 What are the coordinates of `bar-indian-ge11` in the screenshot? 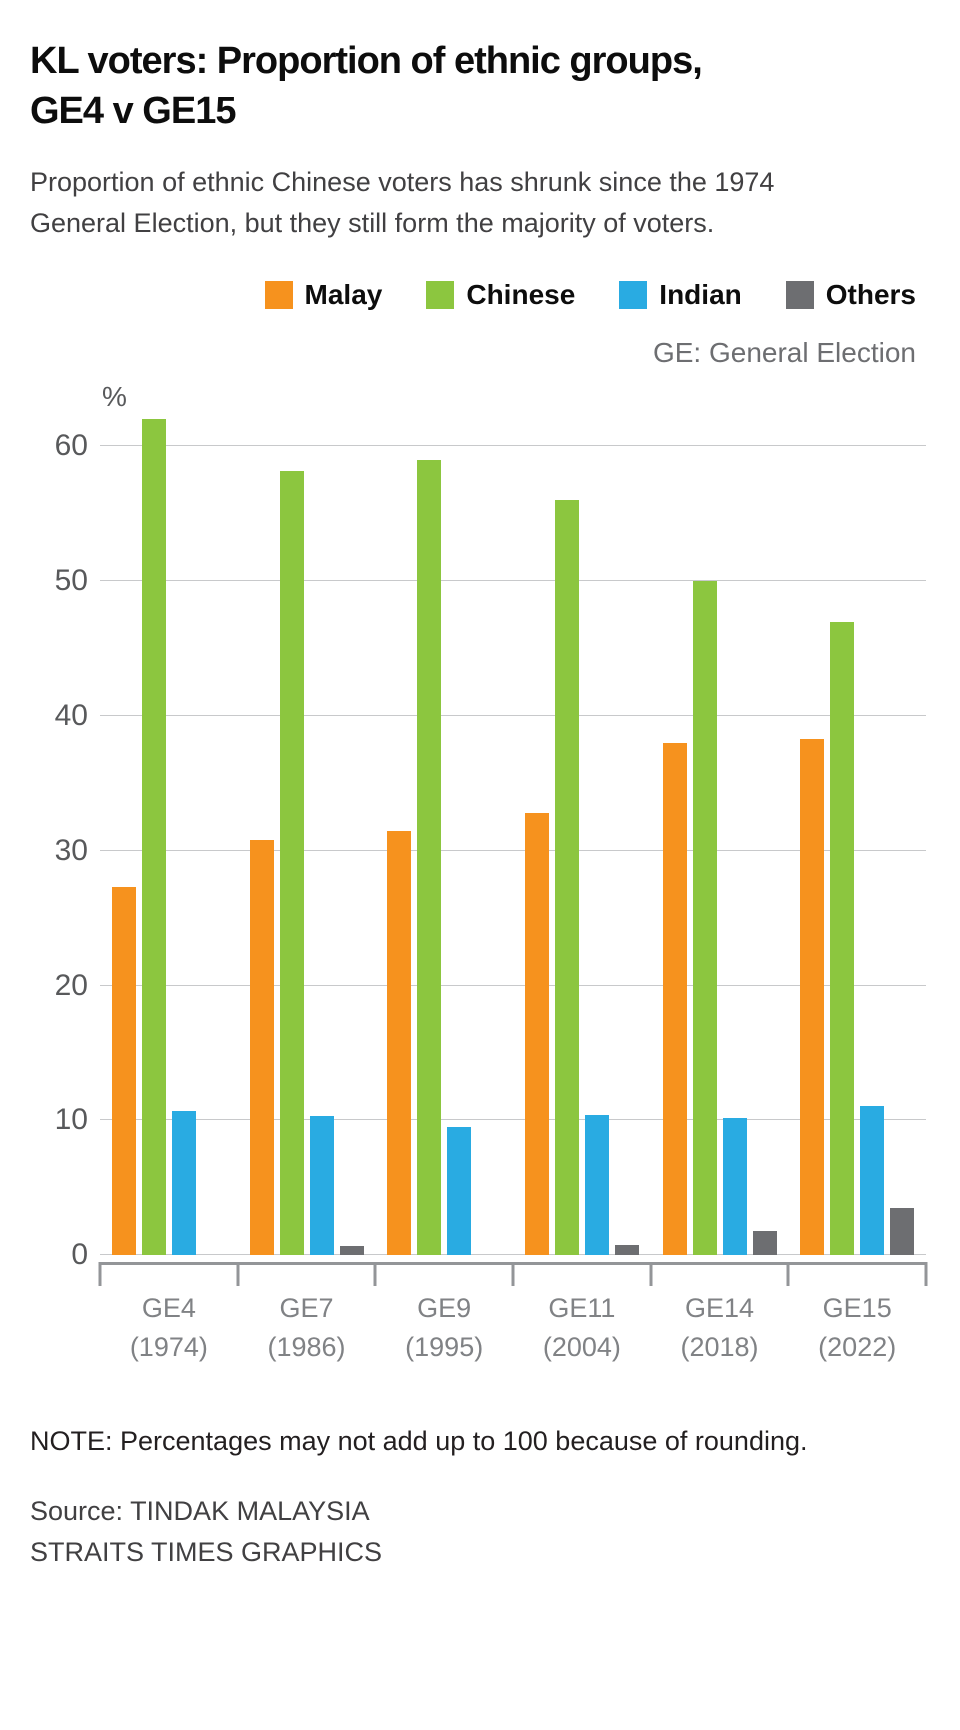 It's located at (596, 1185).